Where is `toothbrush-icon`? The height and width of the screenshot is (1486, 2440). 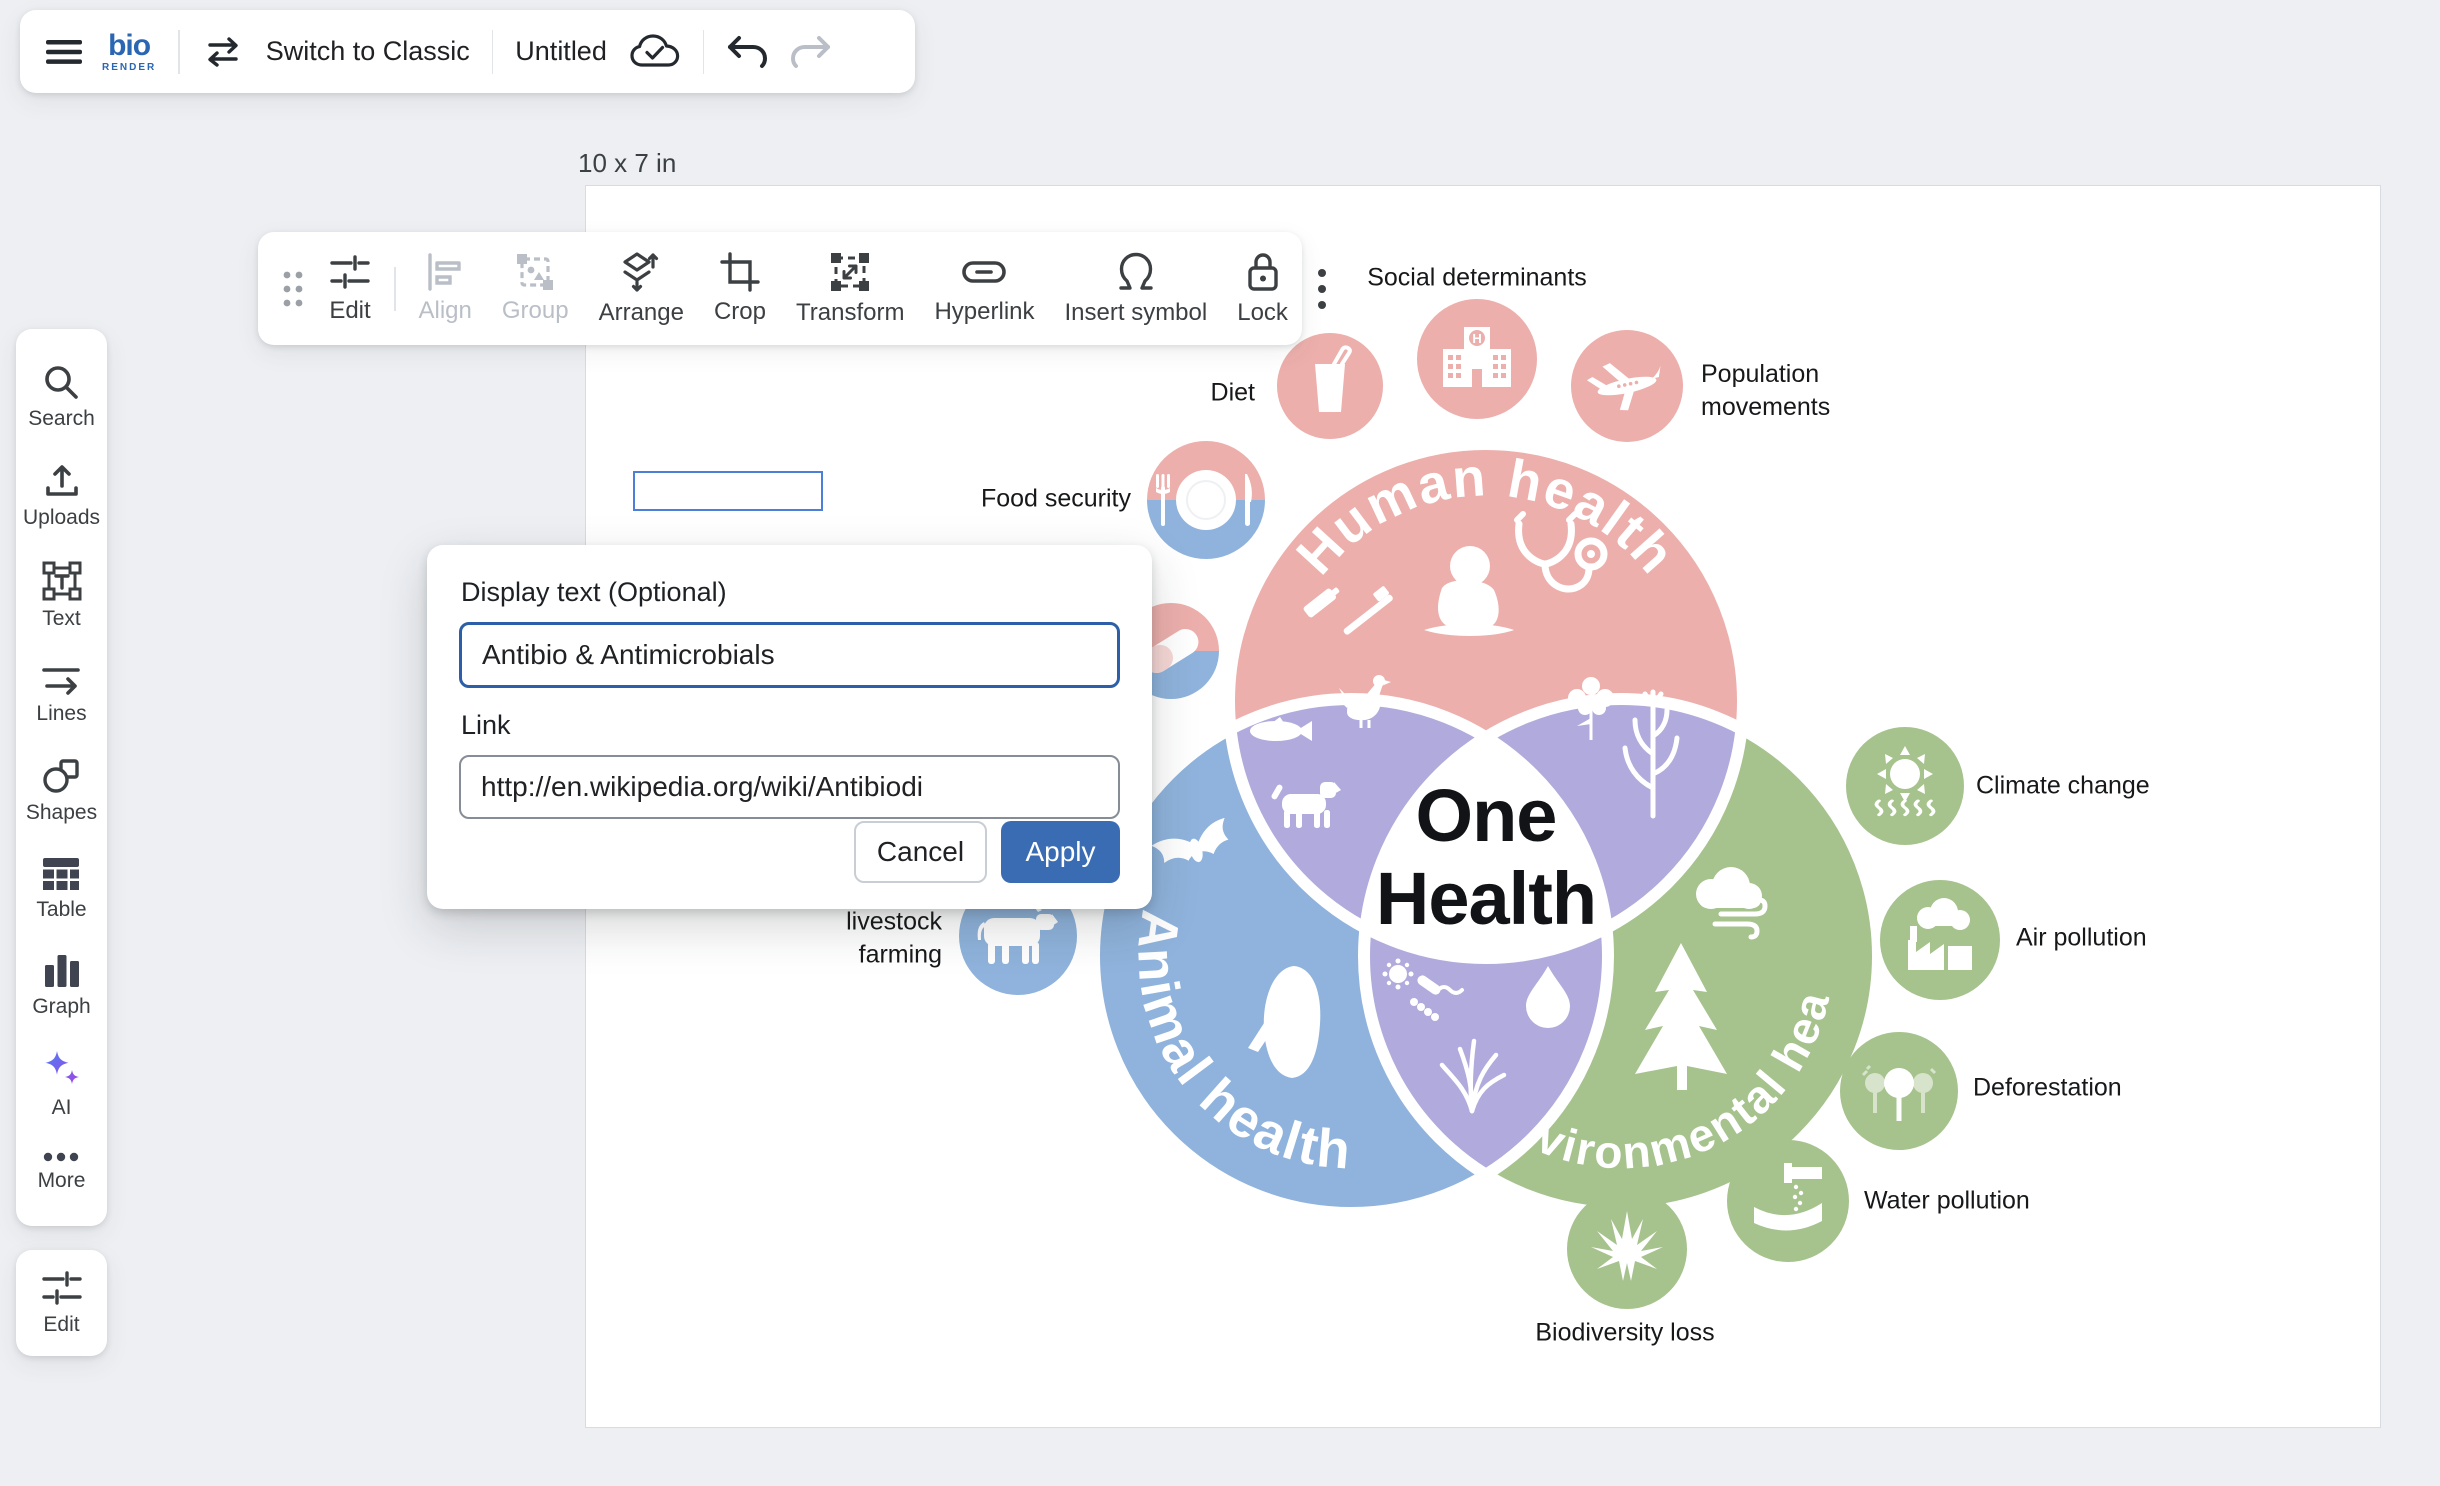 toothbrush-icon is located at coordinates (1348, 610).